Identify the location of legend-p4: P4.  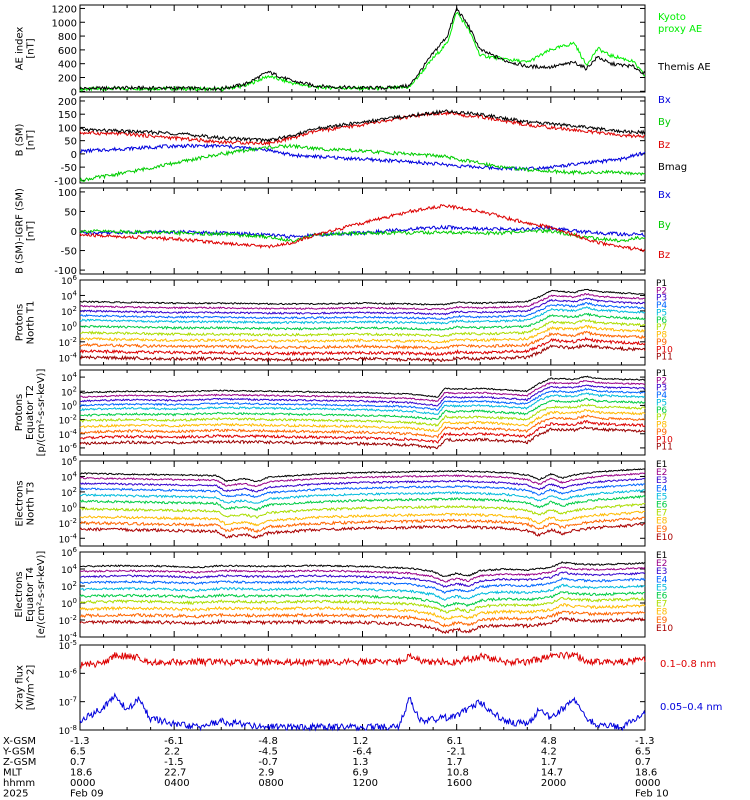
(661, 396).